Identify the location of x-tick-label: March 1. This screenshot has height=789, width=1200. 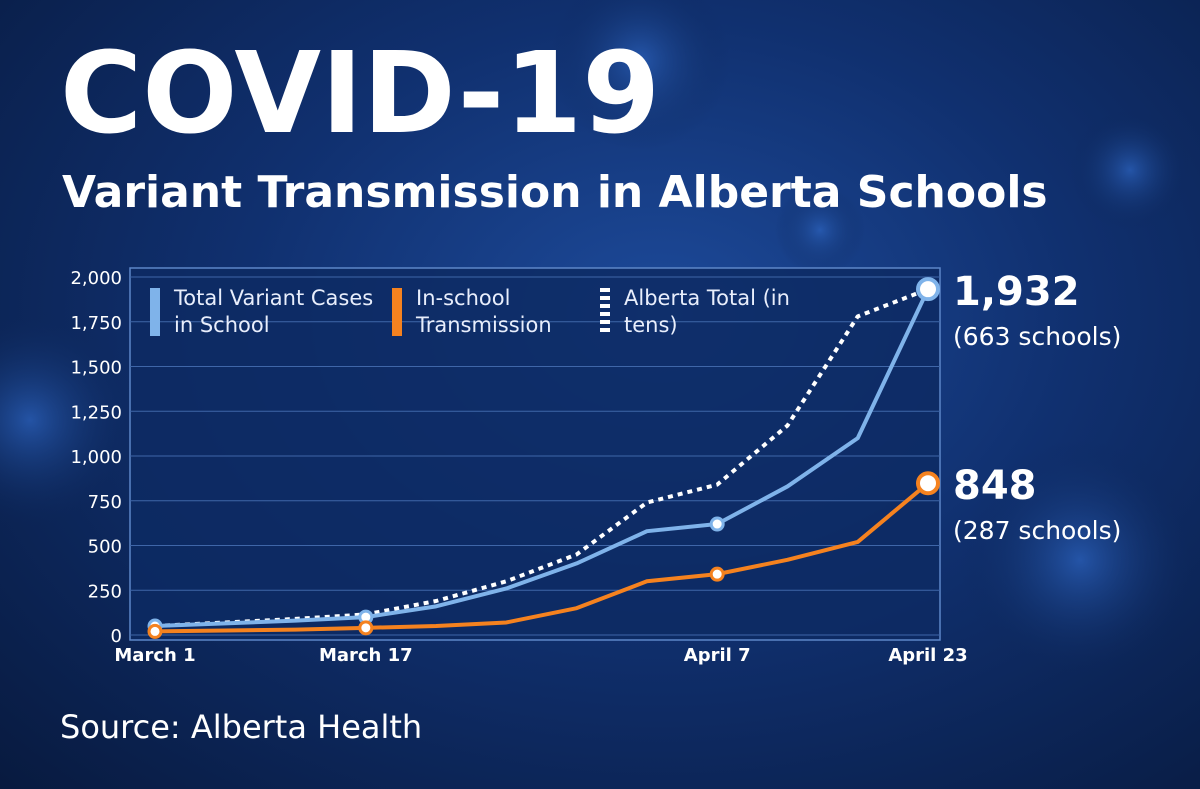
(154, 655).